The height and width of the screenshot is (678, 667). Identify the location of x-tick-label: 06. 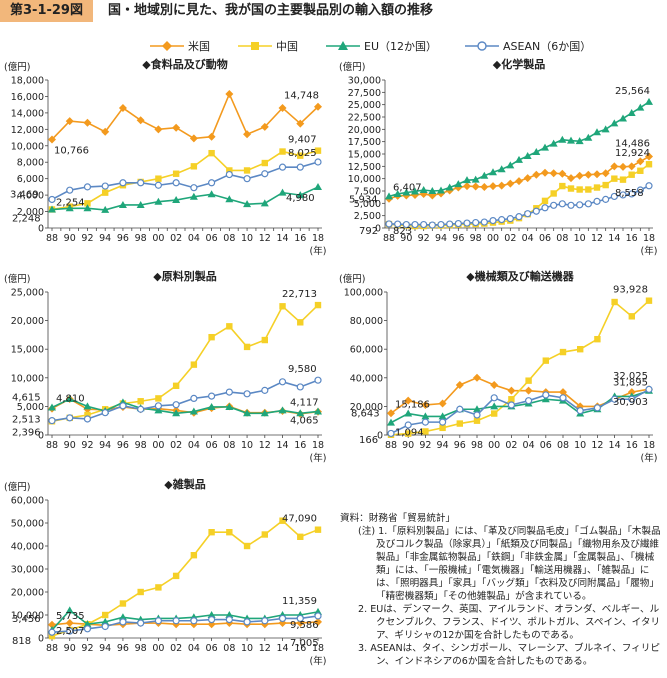
(212, 445).